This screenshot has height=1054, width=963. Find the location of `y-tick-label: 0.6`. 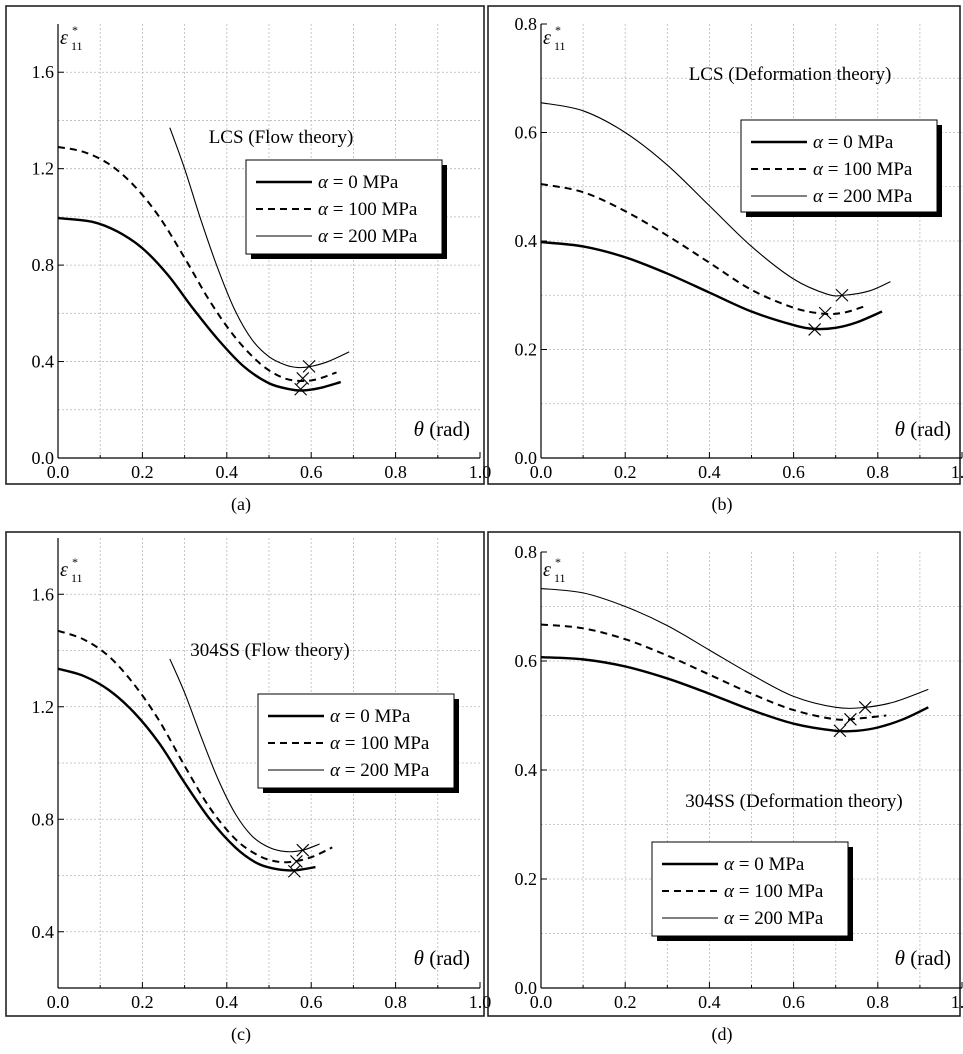

y-tick-label: 0.6 is located at coordinates (526, 133).